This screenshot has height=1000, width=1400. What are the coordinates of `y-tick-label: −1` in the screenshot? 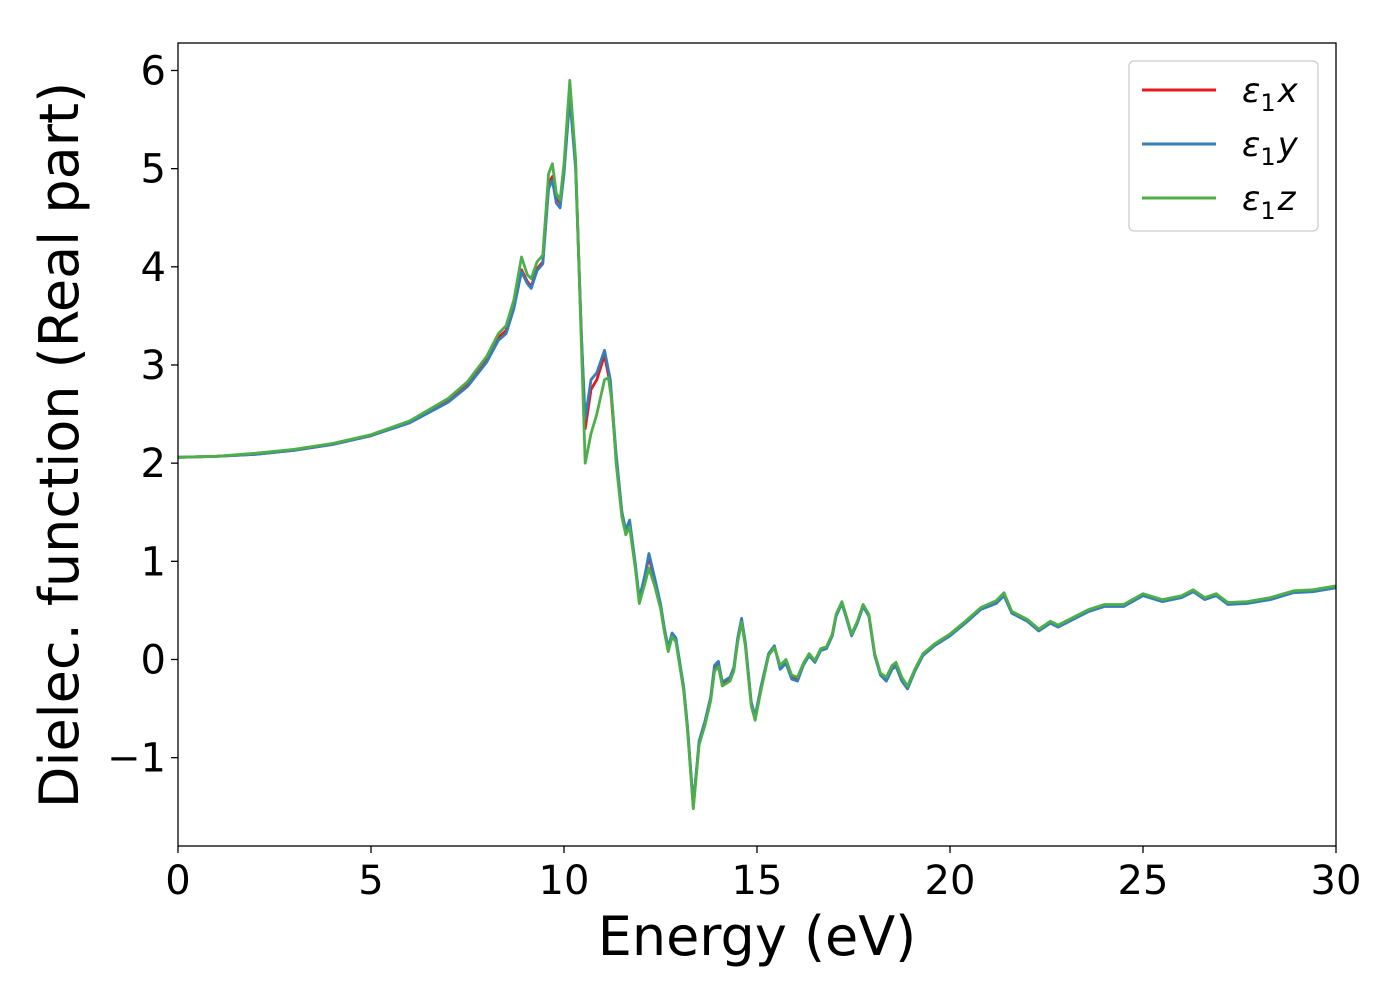 It's located at (136, 759).